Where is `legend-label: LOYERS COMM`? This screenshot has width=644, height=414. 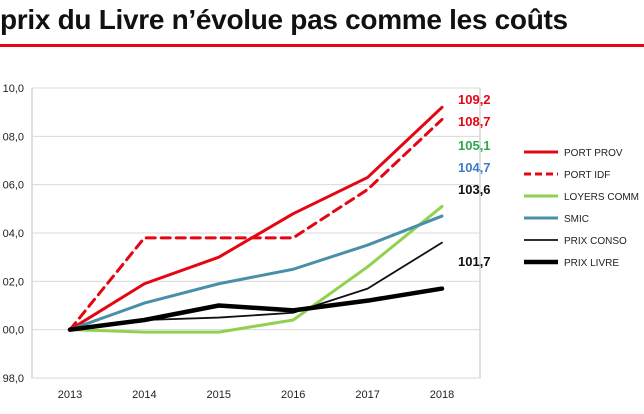
legend-label: LOYERS COMM is located at coordinates (601, 197).